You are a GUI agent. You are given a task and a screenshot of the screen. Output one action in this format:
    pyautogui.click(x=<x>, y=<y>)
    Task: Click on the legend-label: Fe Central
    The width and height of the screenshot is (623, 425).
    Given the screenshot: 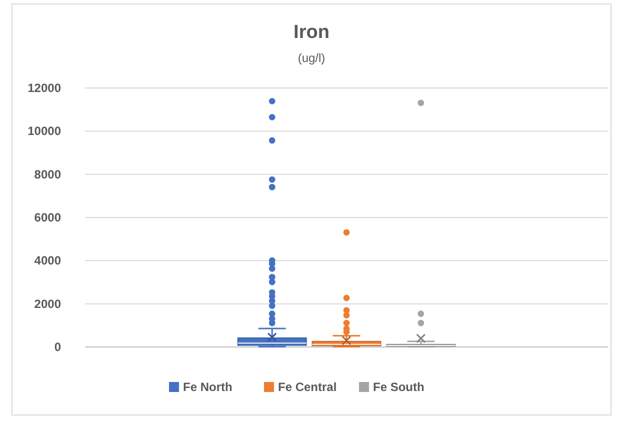 What is the action you would take?
    pyautogui.click(x=307, y=387)
    